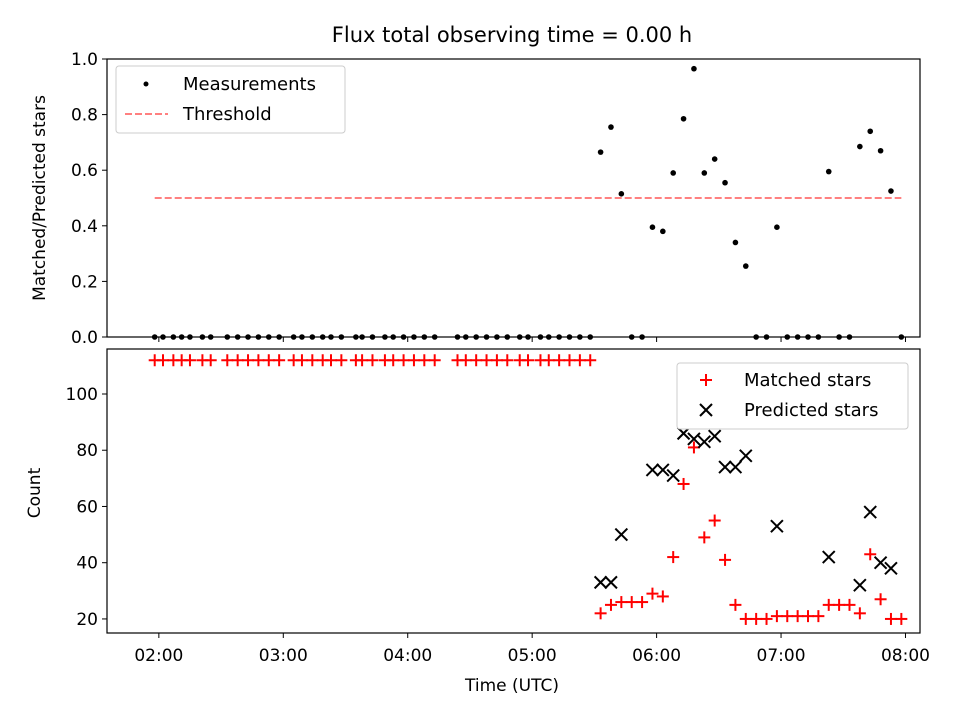 This screenshot has height=720, width=960. I want to click on top-y-axis-label: Matched/Predicted stars, so click(40, 198).